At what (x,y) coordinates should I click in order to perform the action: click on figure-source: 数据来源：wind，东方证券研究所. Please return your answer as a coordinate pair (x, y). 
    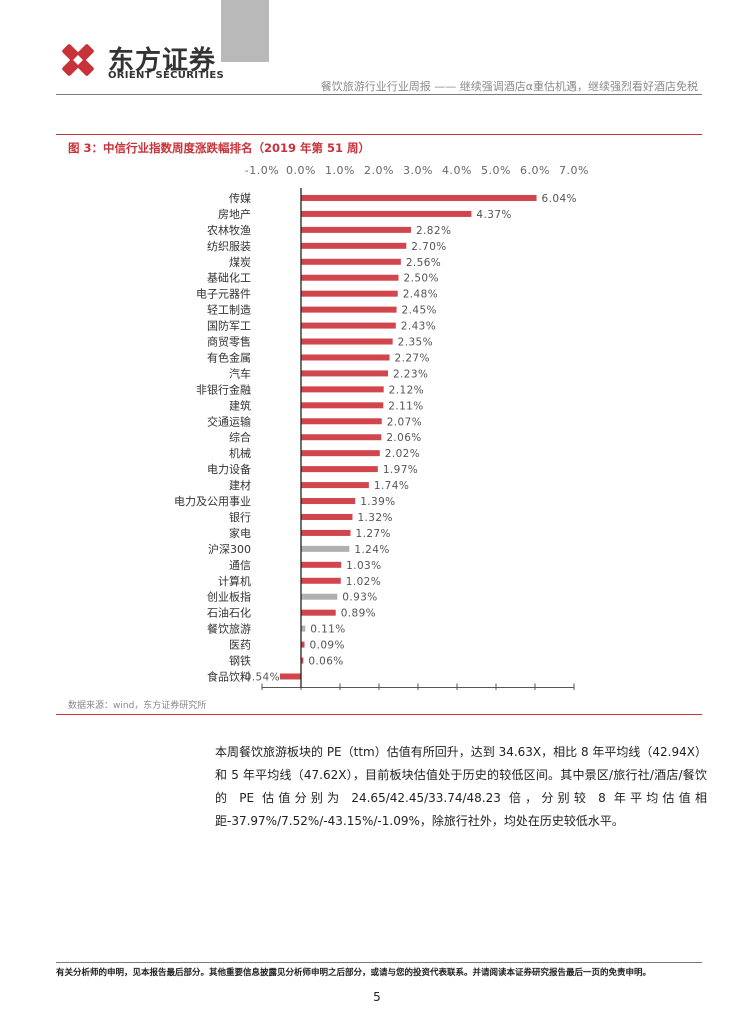
    Looking at the image, I should click on (137, 706).